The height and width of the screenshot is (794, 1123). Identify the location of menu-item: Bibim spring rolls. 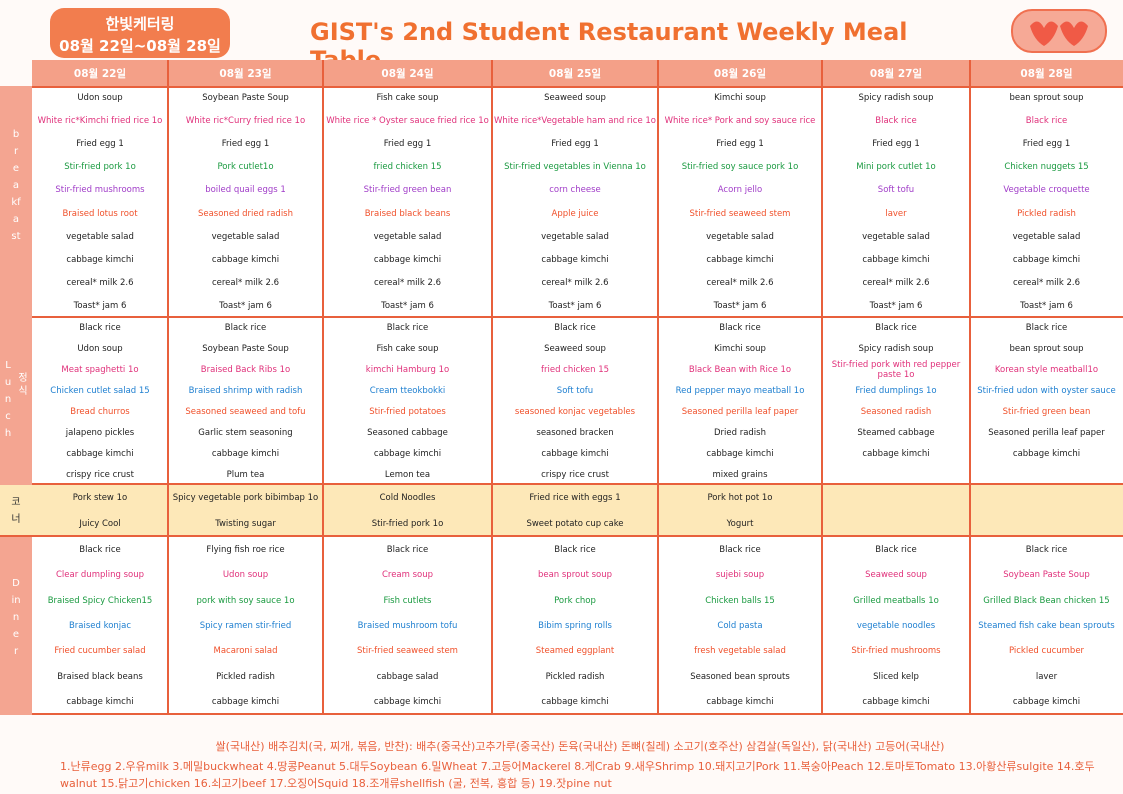
(575, 625).